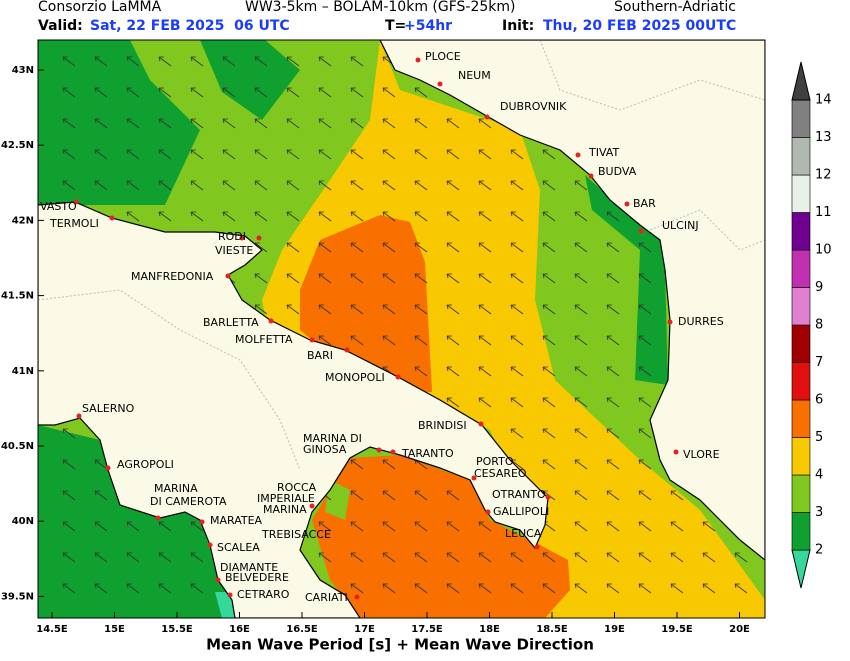 This screenshot has height=661, width=850. Describe the element at coordinates (23, 521) in the screenshot. I see `lat-tick-label: 40N` at that location.